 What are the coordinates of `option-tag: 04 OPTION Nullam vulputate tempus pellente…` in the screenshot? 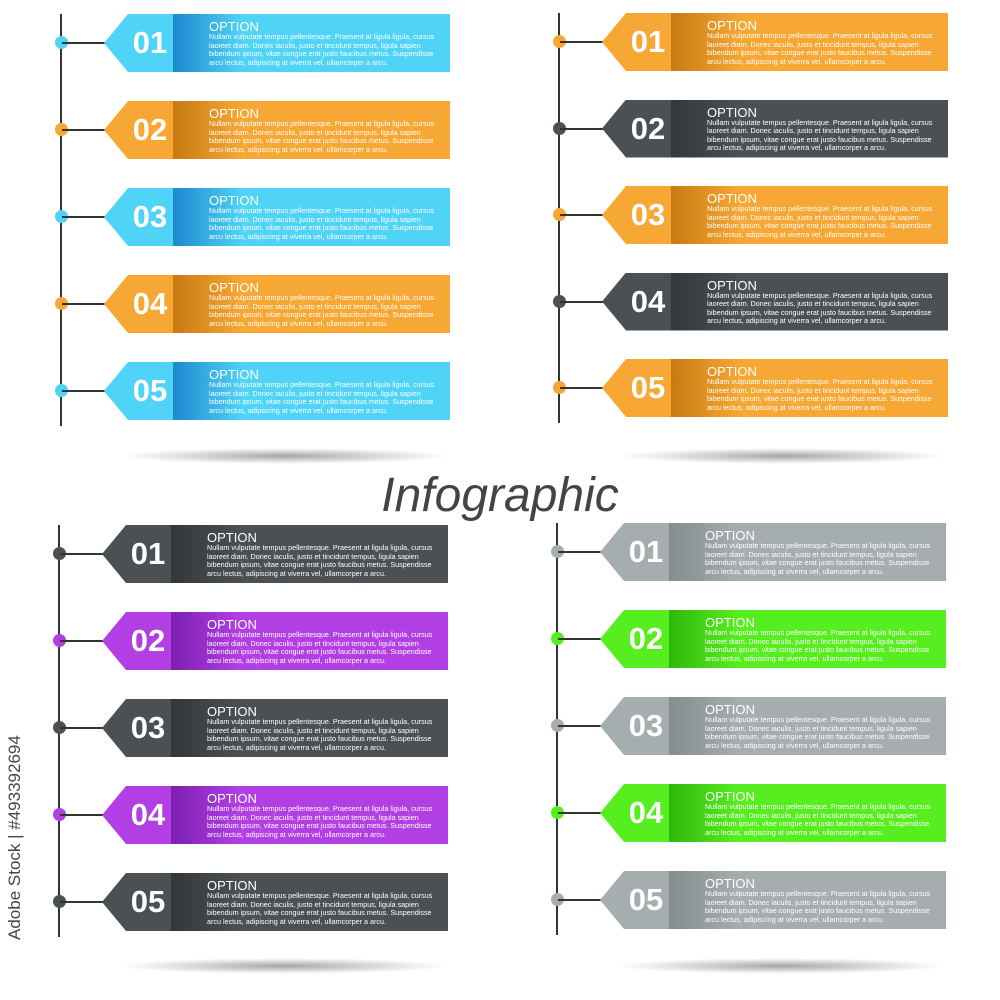 It's located at (277, 304).